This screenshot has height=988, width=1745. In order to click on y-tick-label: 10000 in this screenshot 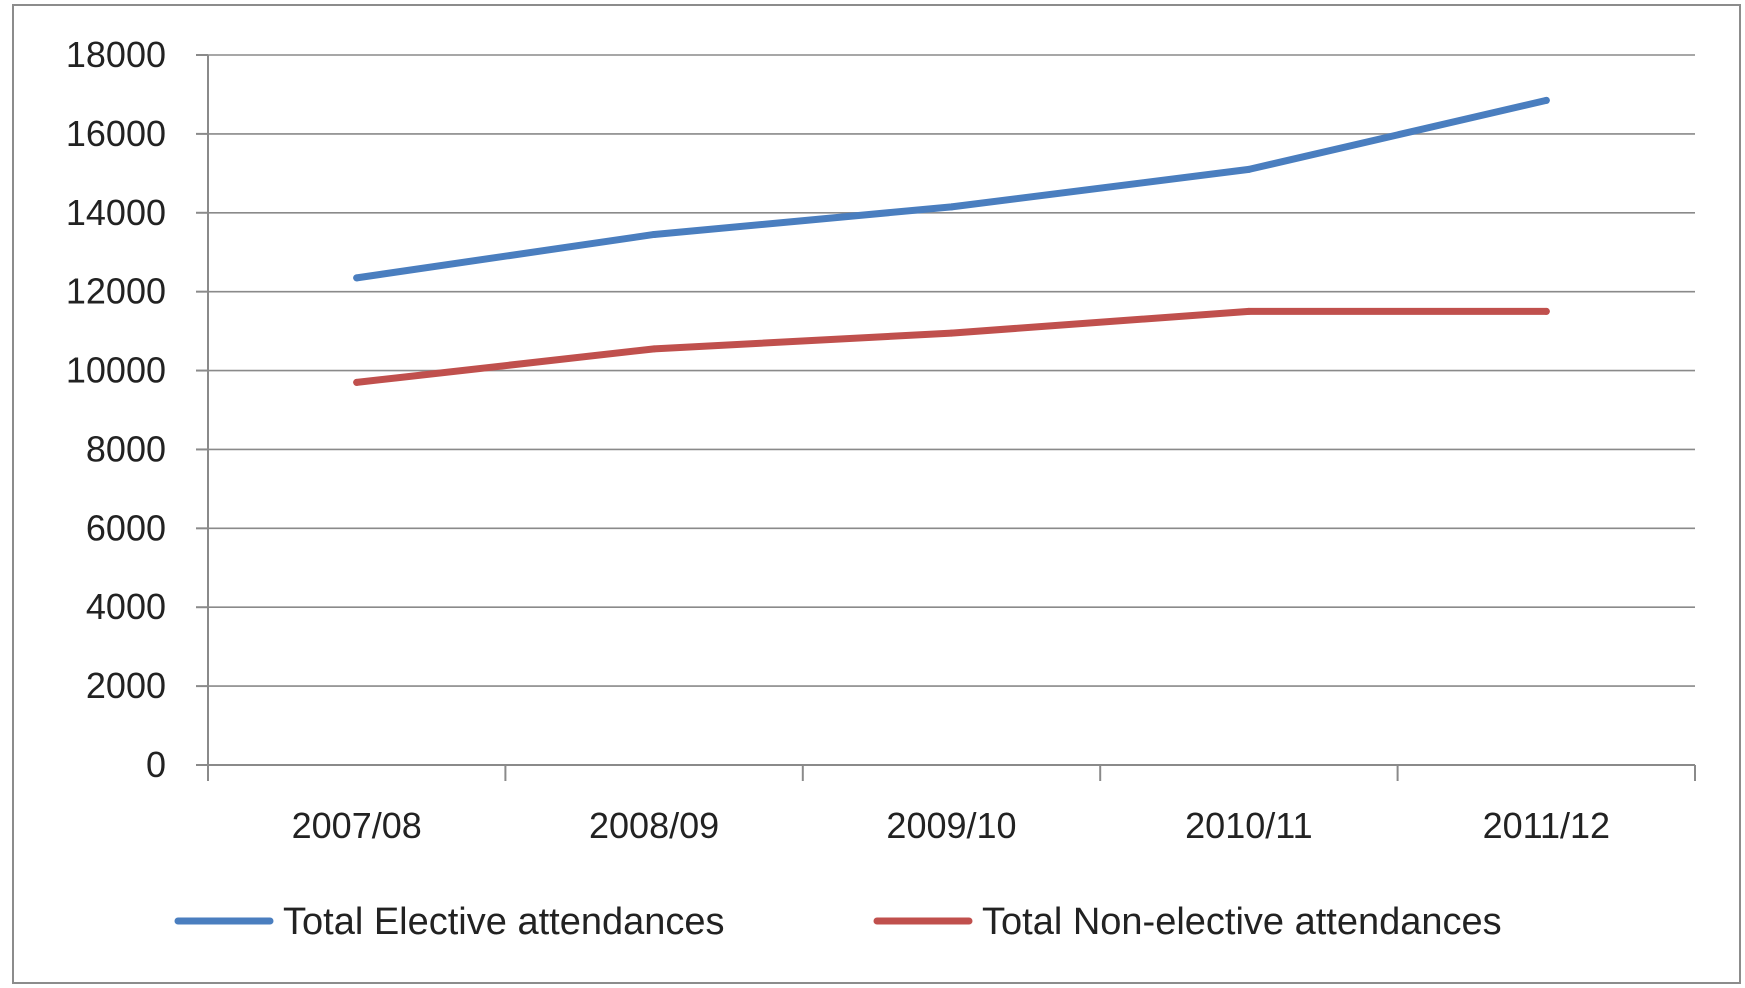, I will do `click(116, 370)`.